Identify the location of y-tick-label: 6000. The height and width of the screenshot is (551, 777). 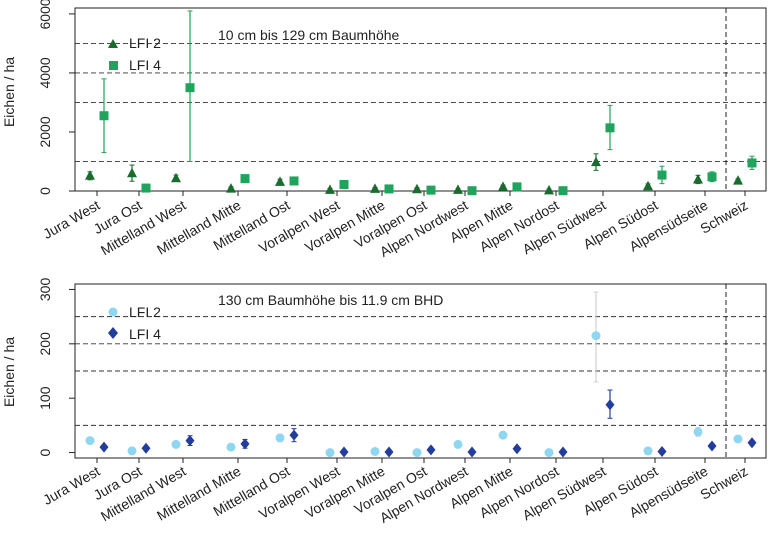
(45, 14).